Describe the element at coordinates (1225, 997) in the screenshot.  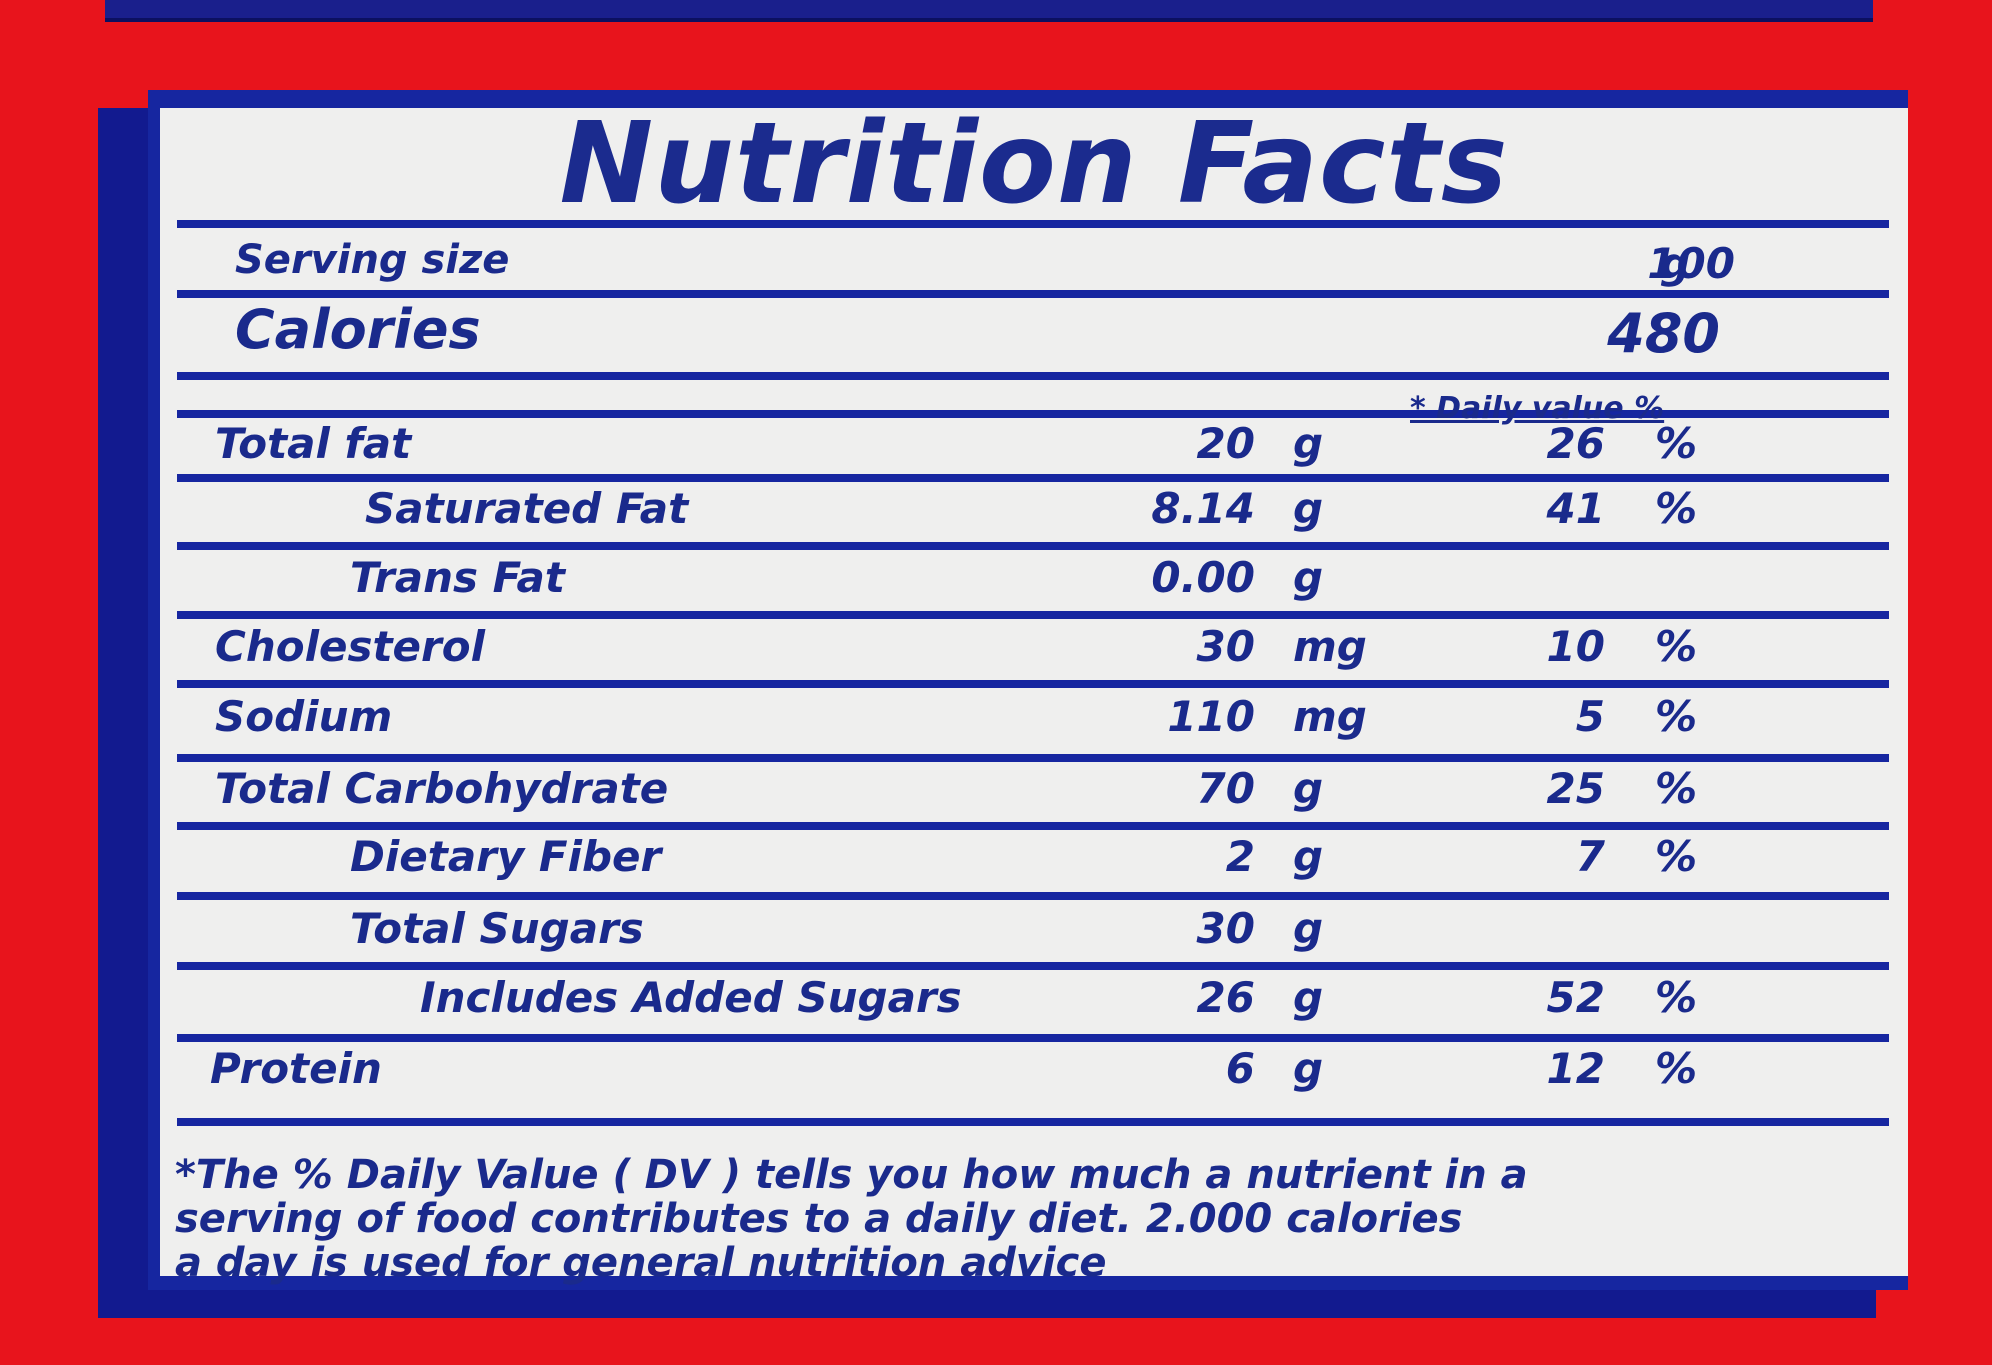
I see `nutrient-amount: 26` at that location.